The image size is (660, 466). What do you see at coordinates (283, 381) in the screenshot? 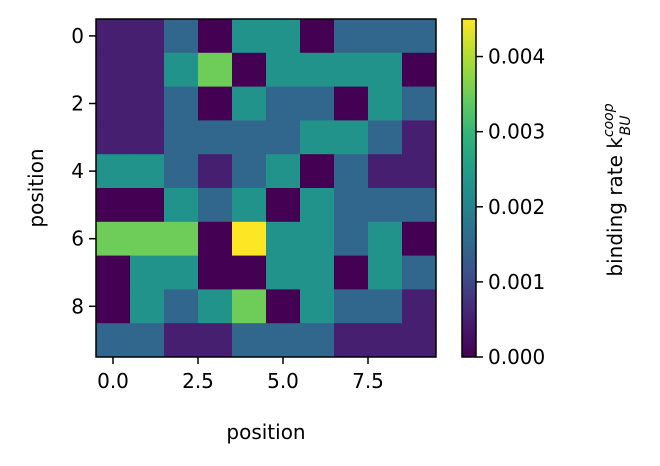
I see `x-tick-label: 5.0` at bounding box center [283, 381].